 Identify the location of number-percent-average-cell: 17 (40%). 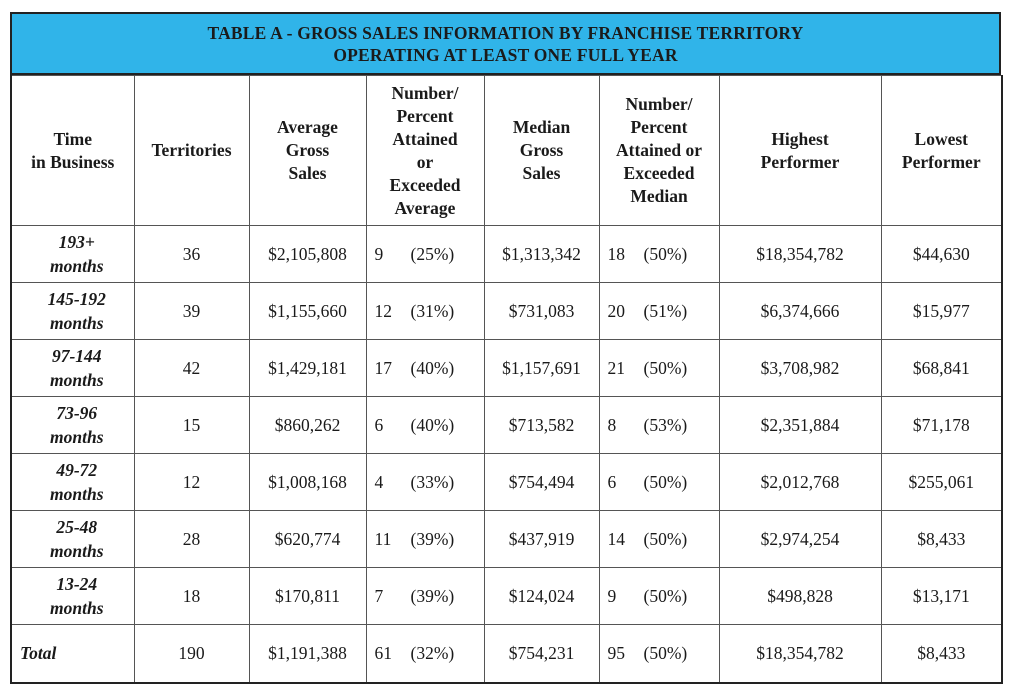
(425, 368).